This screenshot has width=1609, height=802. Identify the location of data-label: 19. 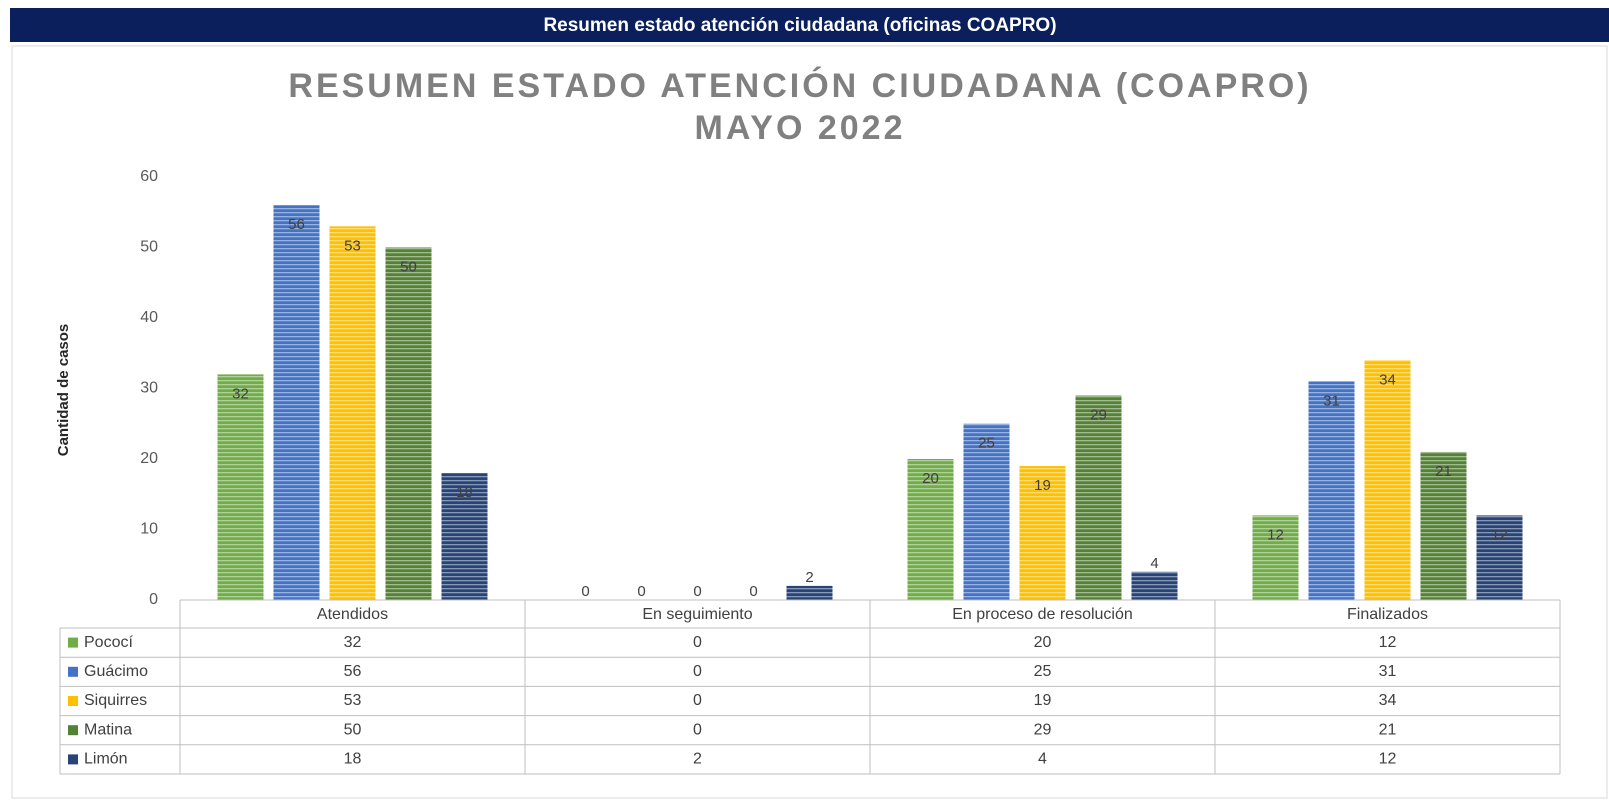
(1042, 485).